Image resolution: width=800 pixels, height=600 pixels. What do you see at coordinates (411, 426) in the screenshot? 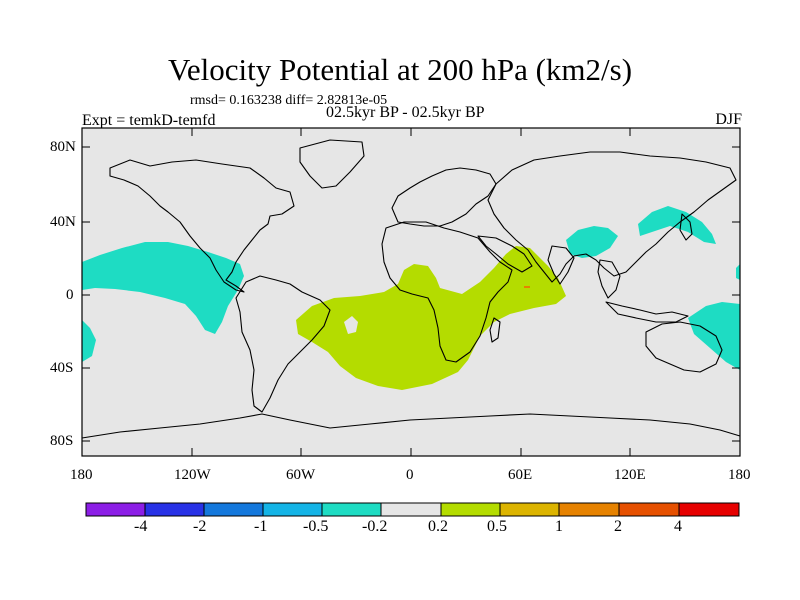
I see `coast-antarctica` at bounding box center [411, 426].